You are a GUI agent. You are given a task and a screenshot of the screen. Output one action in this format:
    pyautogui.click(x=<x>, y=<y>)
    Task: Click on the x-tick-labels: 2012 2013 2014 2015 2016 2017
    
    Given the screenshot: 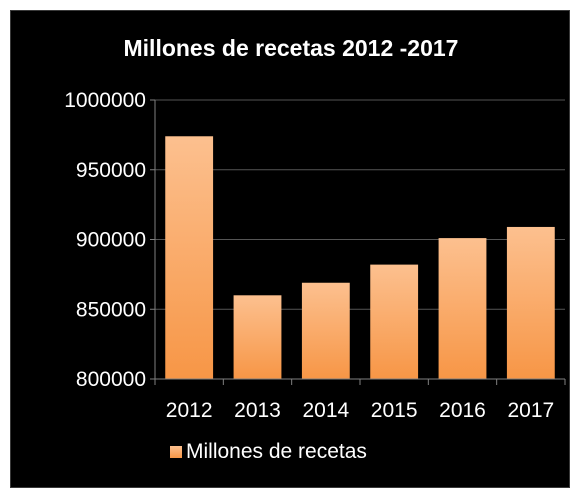 What is the action you would take?
    pyautogui.click(x=360, y=410)
    